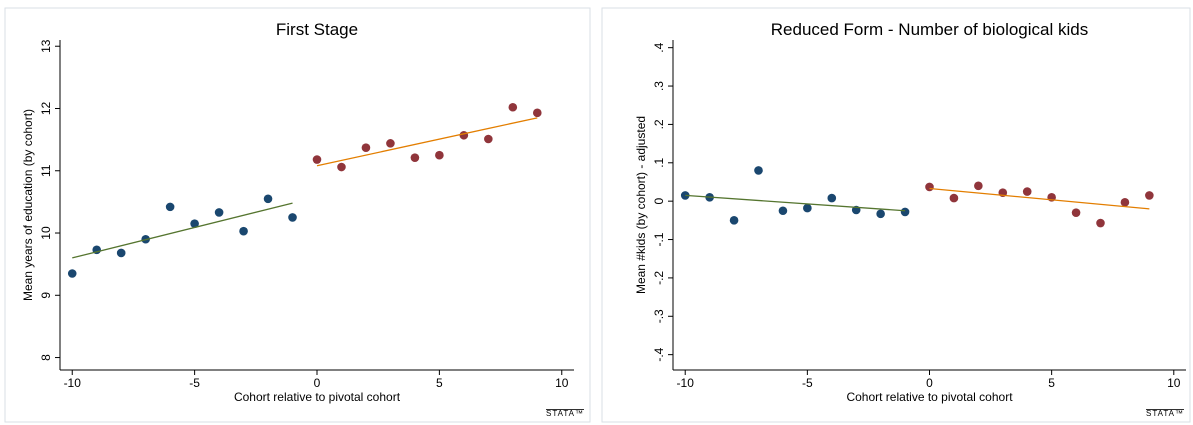 This screenshot has width=1193, height=425. Describe the element at coordinates (28, 205) in the screenshot. I see `y-axis-label: Mean years of education (by cohort)` at that location.